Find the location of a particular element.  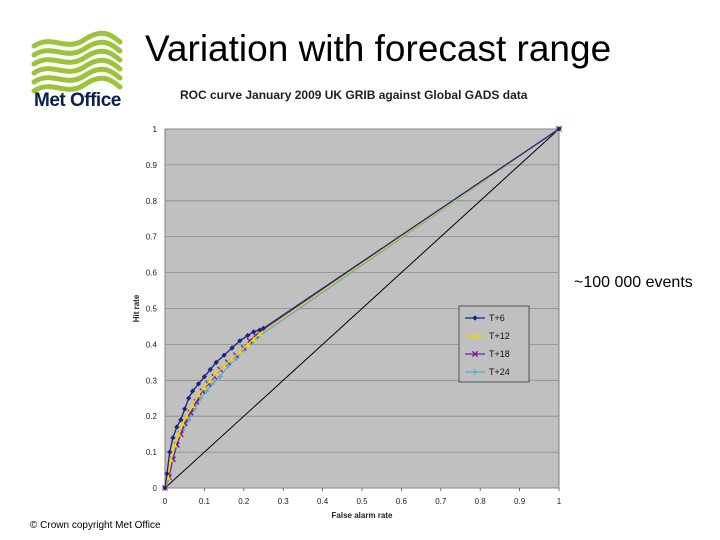

y-tick-label: 0.2 is located at coordinates (152, 416).